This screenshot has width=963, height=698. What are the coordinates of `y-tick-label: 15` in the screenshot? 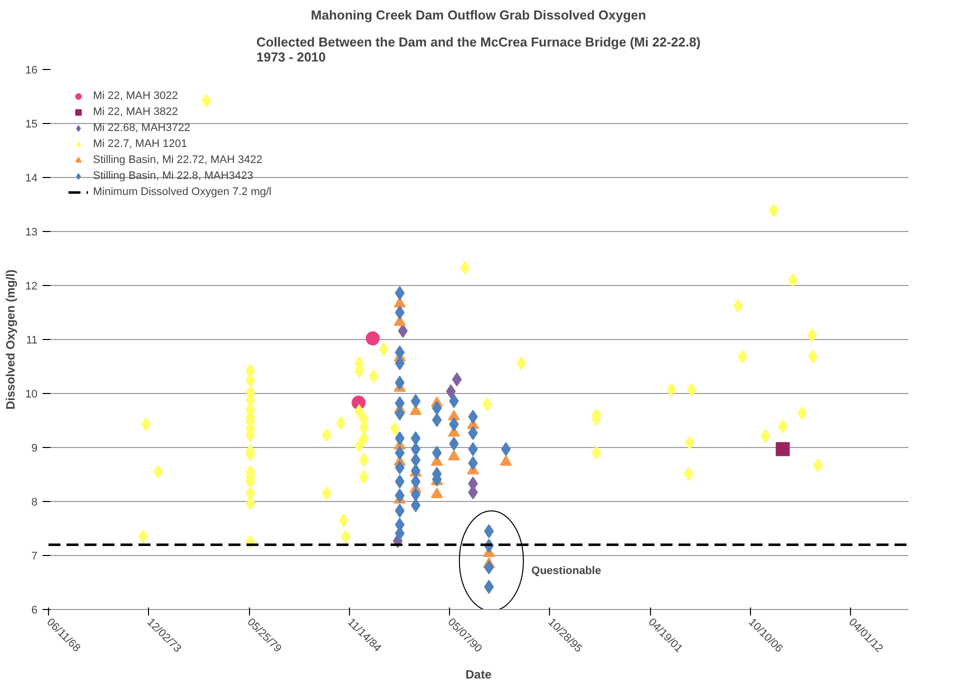 It's located at (31, 124).